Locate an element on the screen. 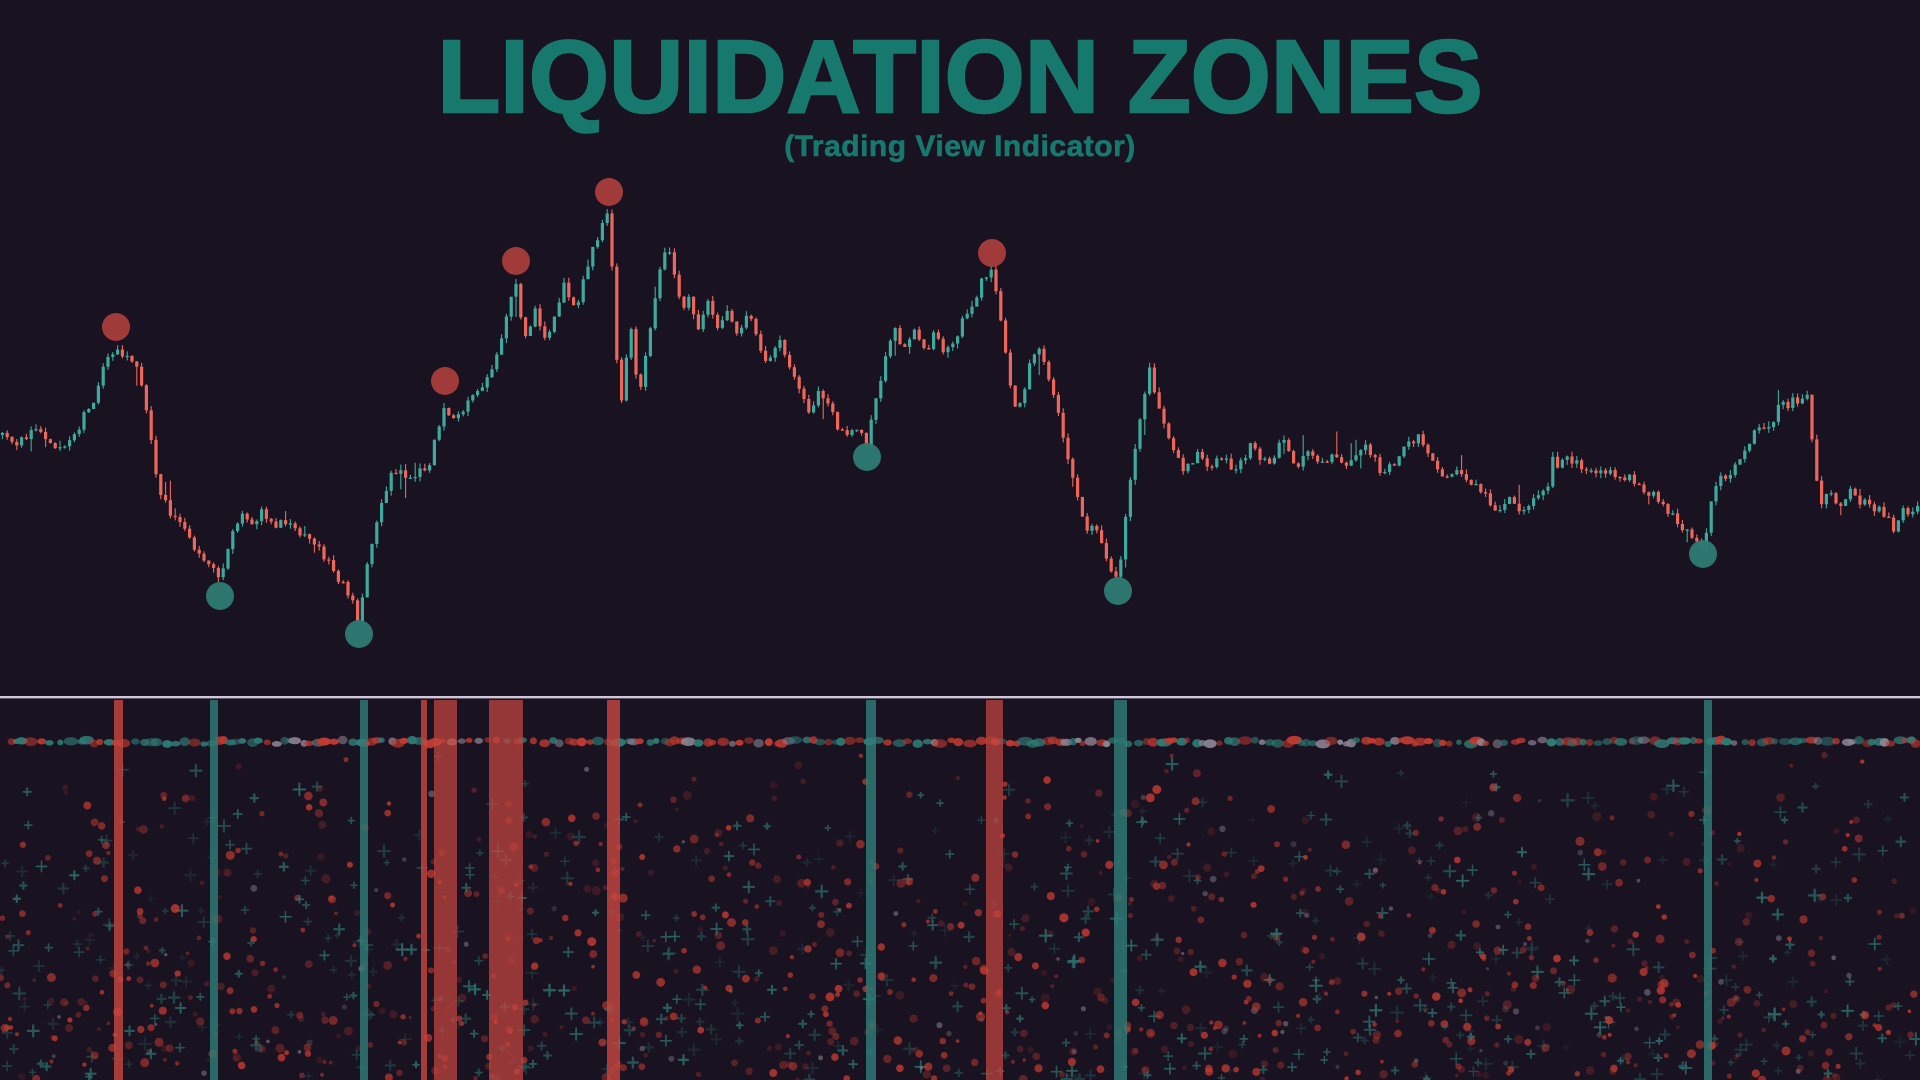 This screenshot has height=1080, width=1920. panel-divider is located at coordinates (960, 697).